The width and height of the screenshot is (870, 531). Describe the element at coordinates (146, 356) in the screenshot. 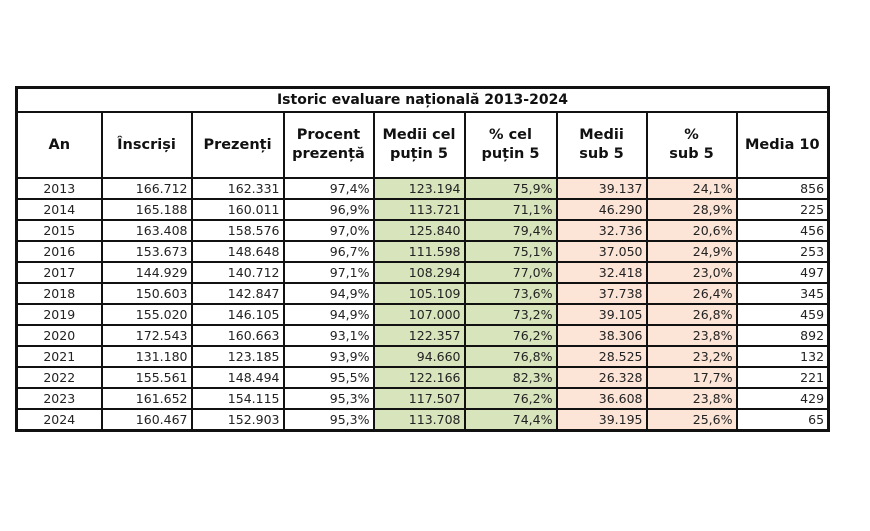

I see `cell-inscrisi: 131.180` at that location.